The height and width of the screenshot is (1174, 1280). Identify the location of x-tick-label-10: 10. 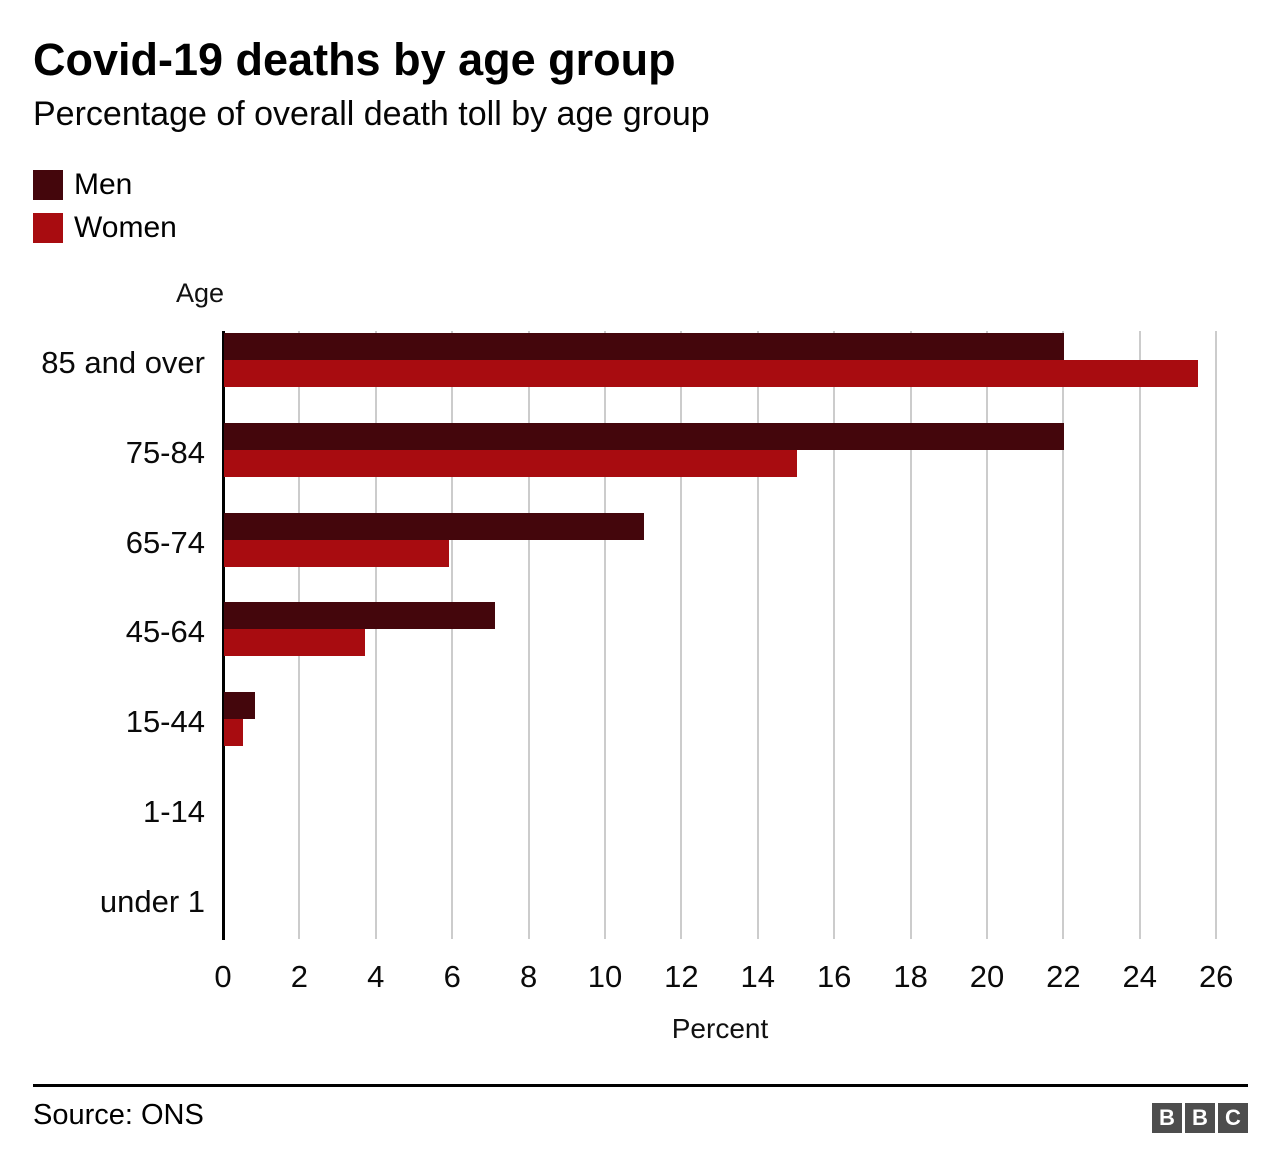
(605, 976).